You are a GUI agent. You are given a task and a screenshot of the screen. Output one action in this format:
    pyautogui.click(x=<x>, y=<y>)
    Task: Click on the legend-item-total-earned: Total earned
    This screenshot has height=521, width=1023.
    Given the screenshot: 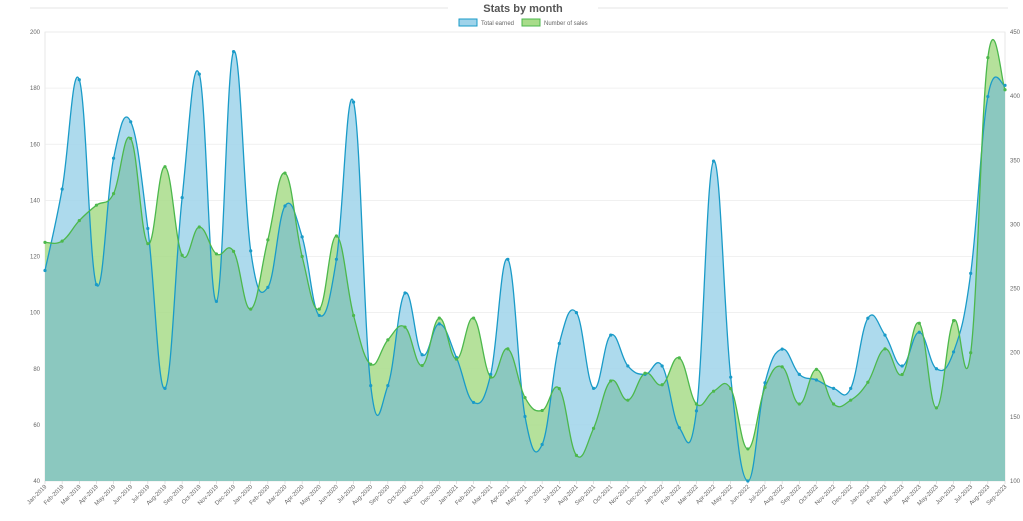 What is the action you would take?
    pyautogui.click(x=486, y=22)
    